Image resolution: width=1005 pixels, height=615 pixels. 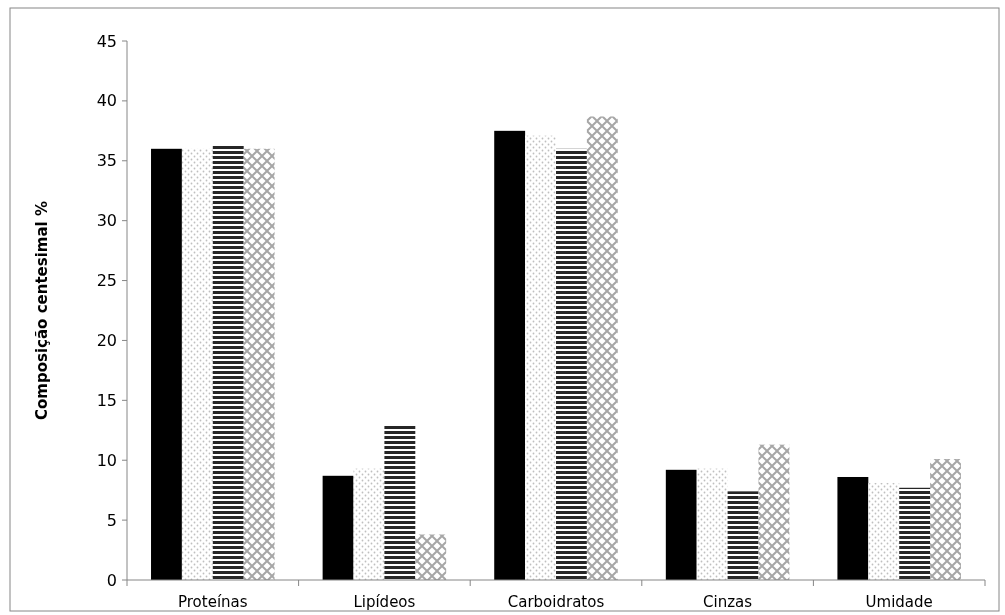 I want to click on x-tick-label: Carboidratos, so click(x=556, y=602).